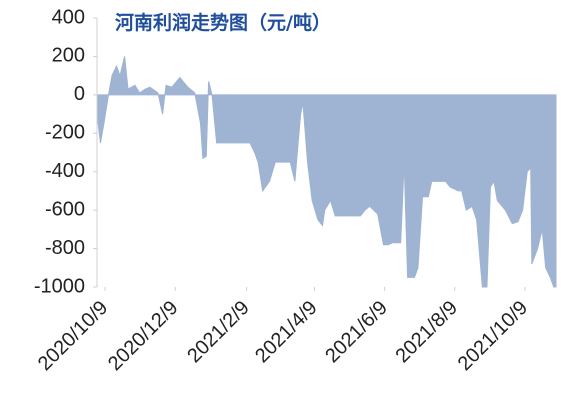 This screenshot has height=410, width=561. What do you see at coordinates (65, 133) in the screenshot?
I see `y-tick-label: -200` at bounding box center [65, 133].